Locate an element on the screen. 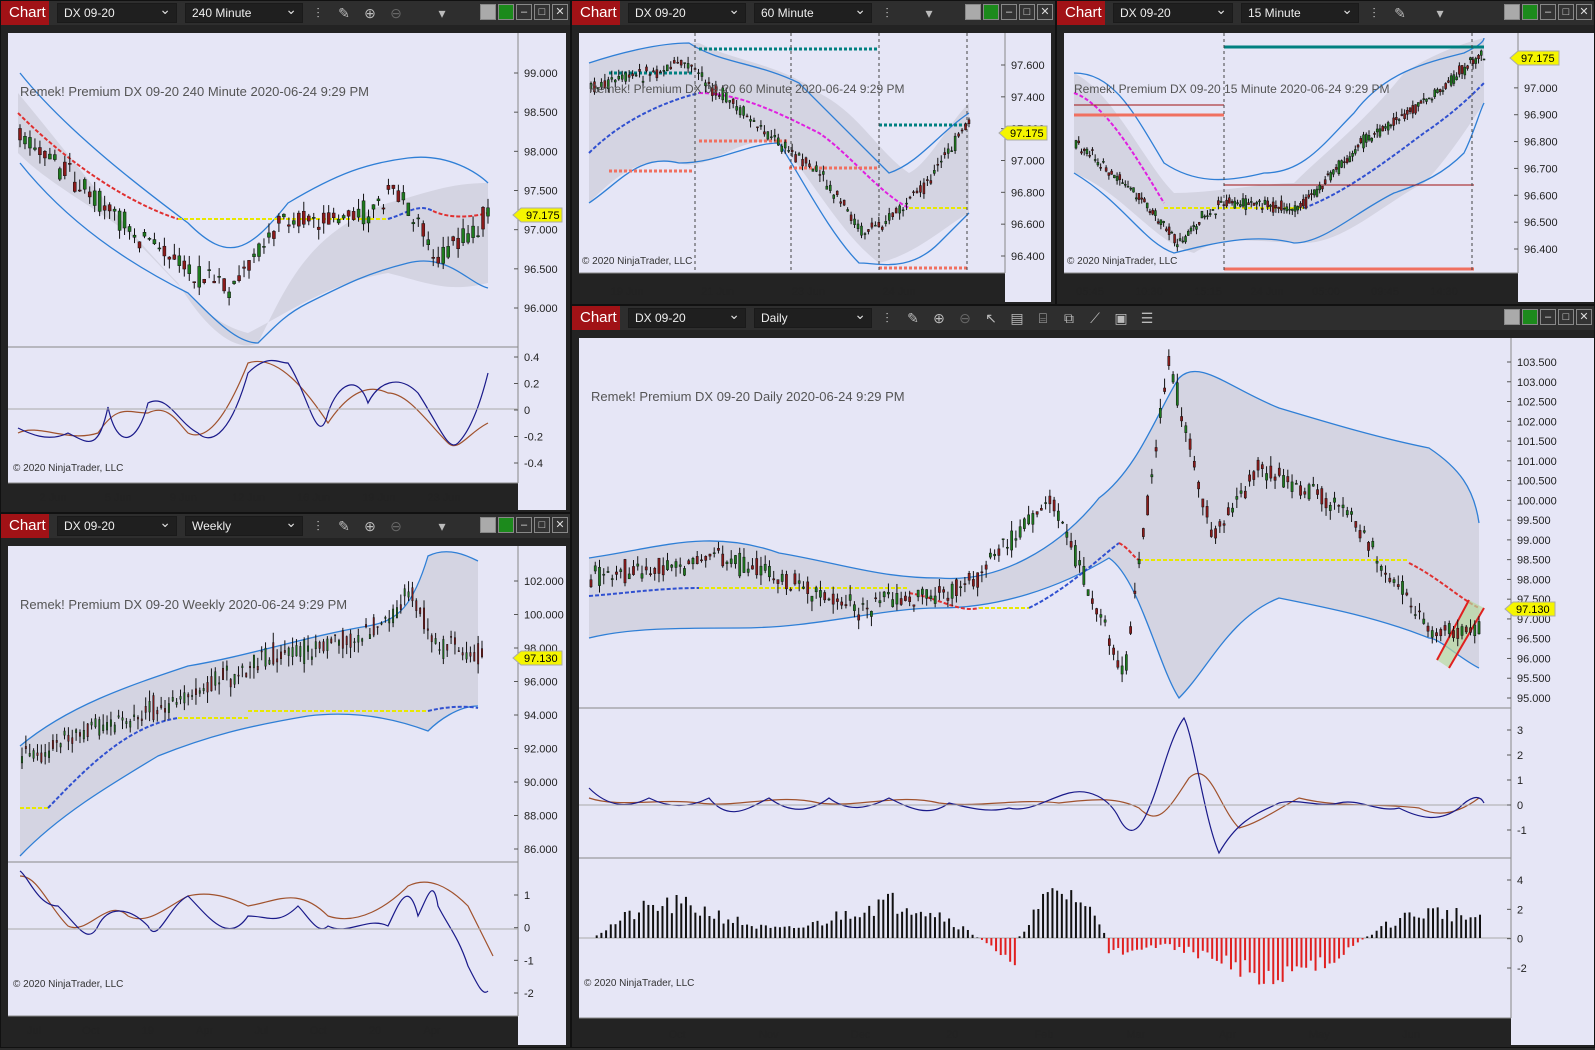 This screenshot has height=1050, width=1595. x-tick-label: 16 Jun is located at coordinates (313, 498).